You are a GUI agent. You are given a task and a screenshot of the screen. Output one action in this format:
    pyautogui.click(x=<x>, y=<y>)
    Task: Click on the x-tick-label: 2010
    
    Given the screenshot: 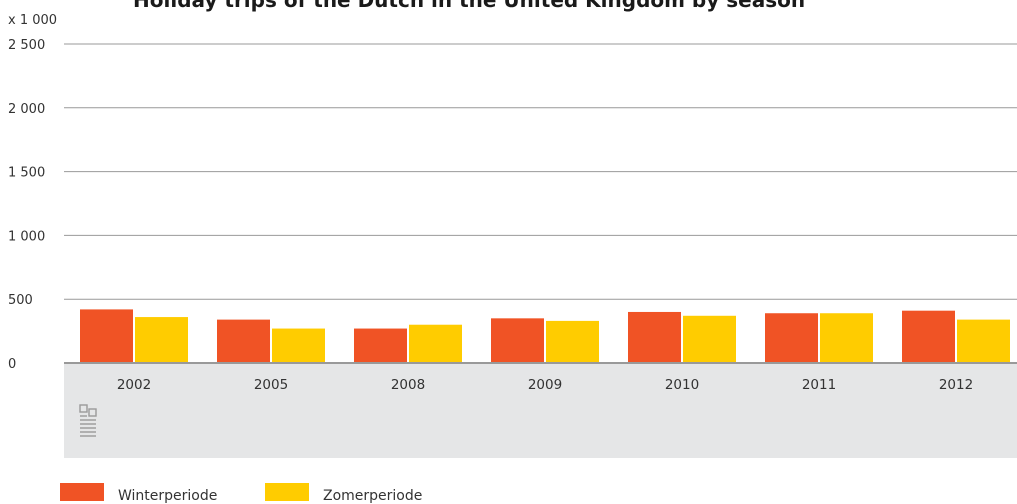 What is the action you would take?
    pyautogui.click(x=682, y=385)
    